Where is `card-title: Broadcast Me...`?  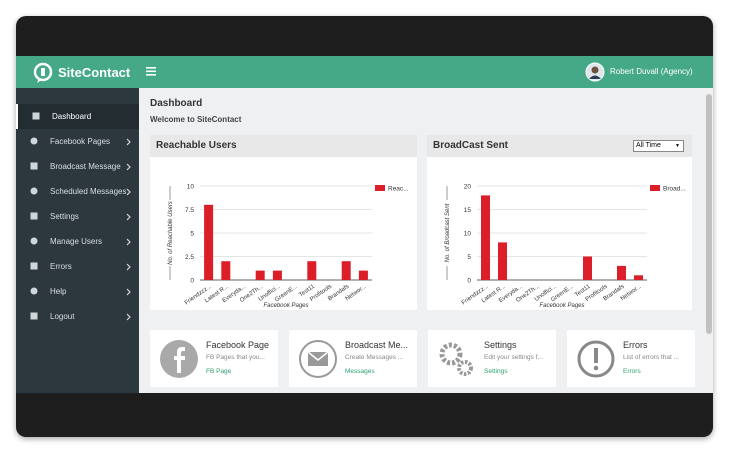 card-title: Broadcast Me... is located at coordinates (377, 345).